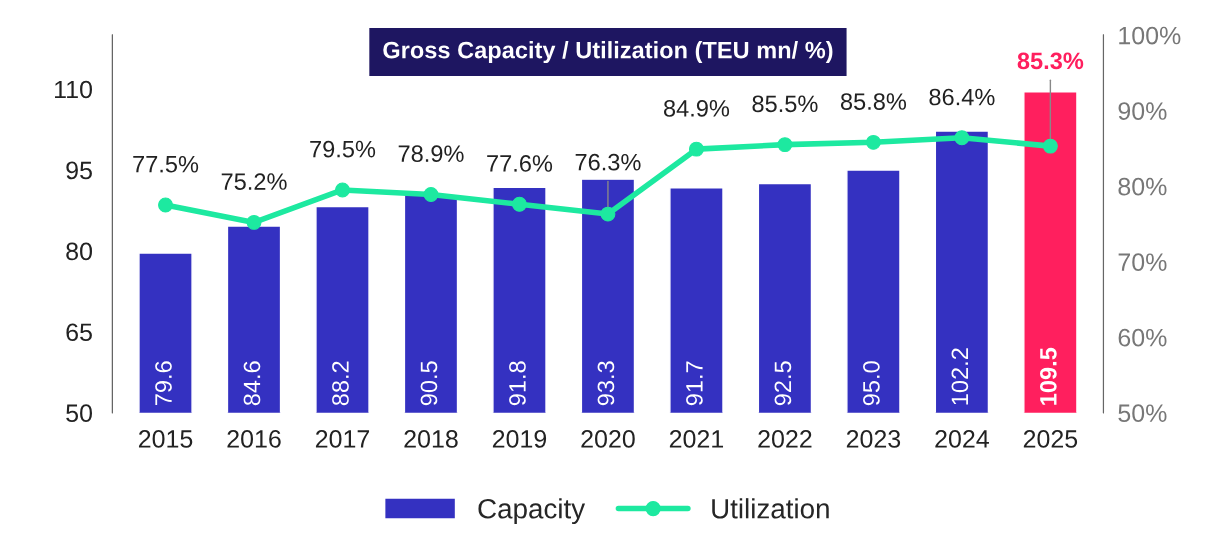  Describe the element at coordinates (532, 511) in the screenshot. I see `legend-label: Capacity` at that location.